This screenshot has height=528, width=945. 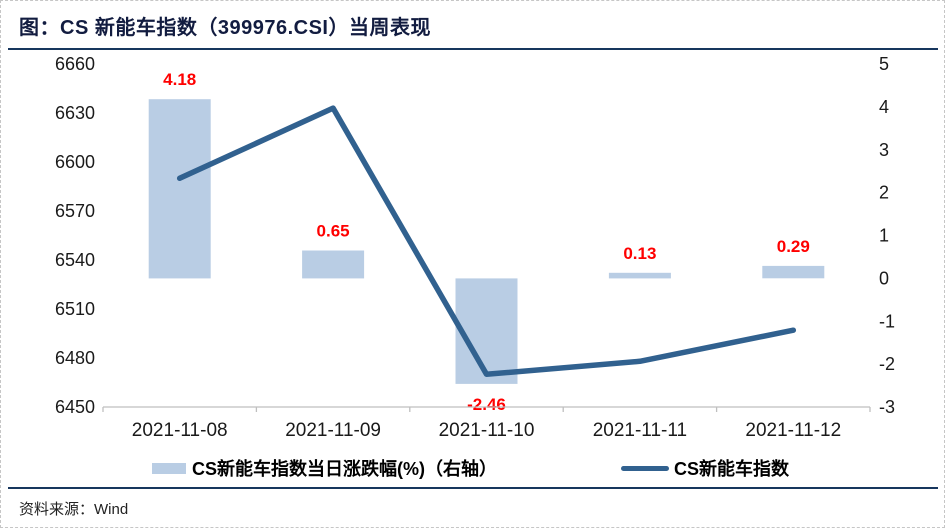 I want to click on x-axis-category-label: 2021-11-11, so click(x=640, y=430).